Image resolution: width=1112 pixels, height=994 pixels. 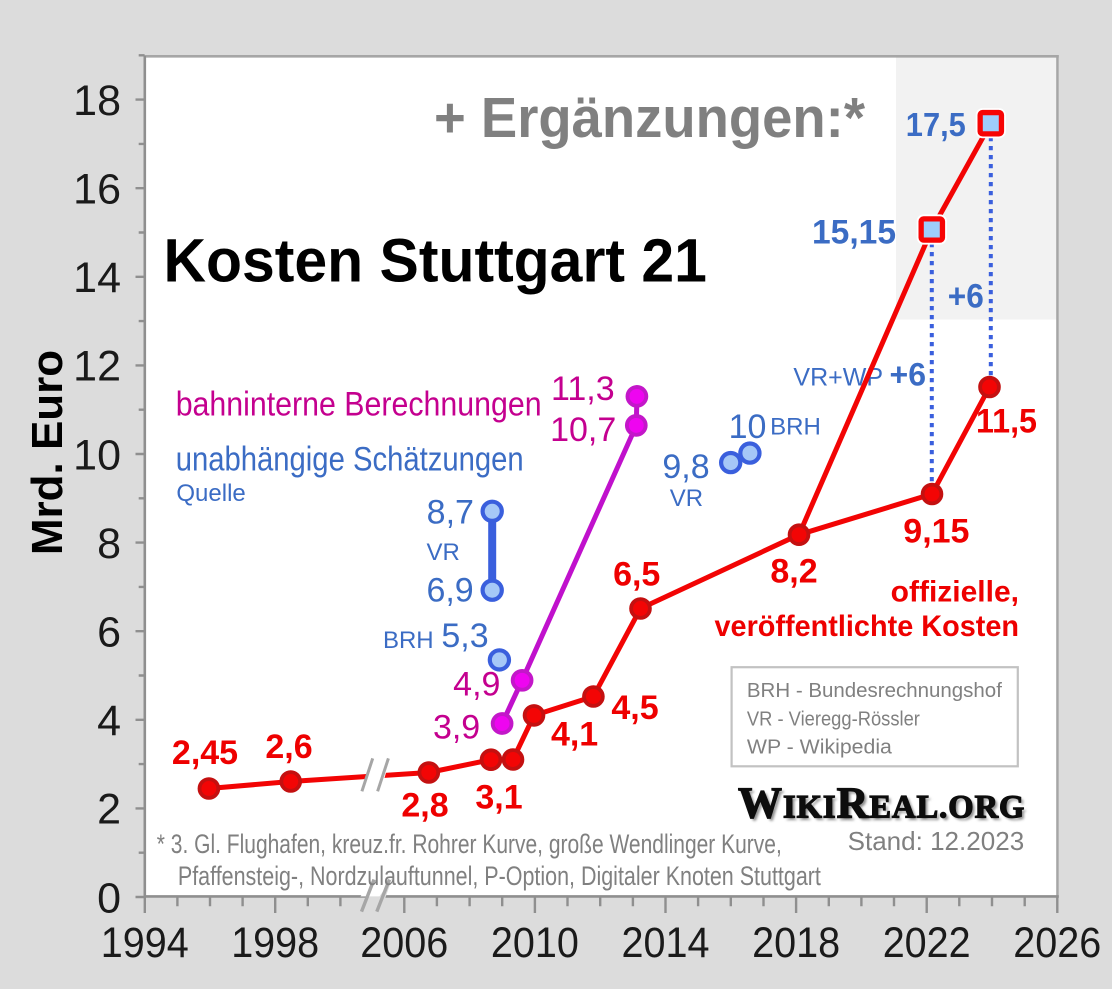 I want to click on svg-text: 1994, so click(x=145, y=943).